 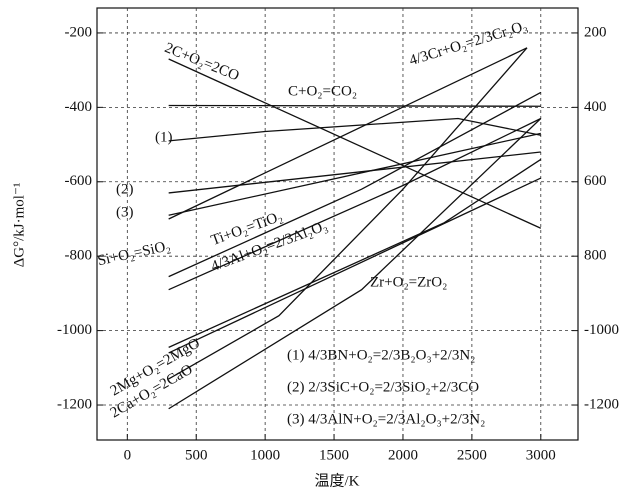 What do you see at coordinates (322, 91) in the screenshot?
I see `series-label: C+O₂=CO₂` at bounding box center [322, 91].